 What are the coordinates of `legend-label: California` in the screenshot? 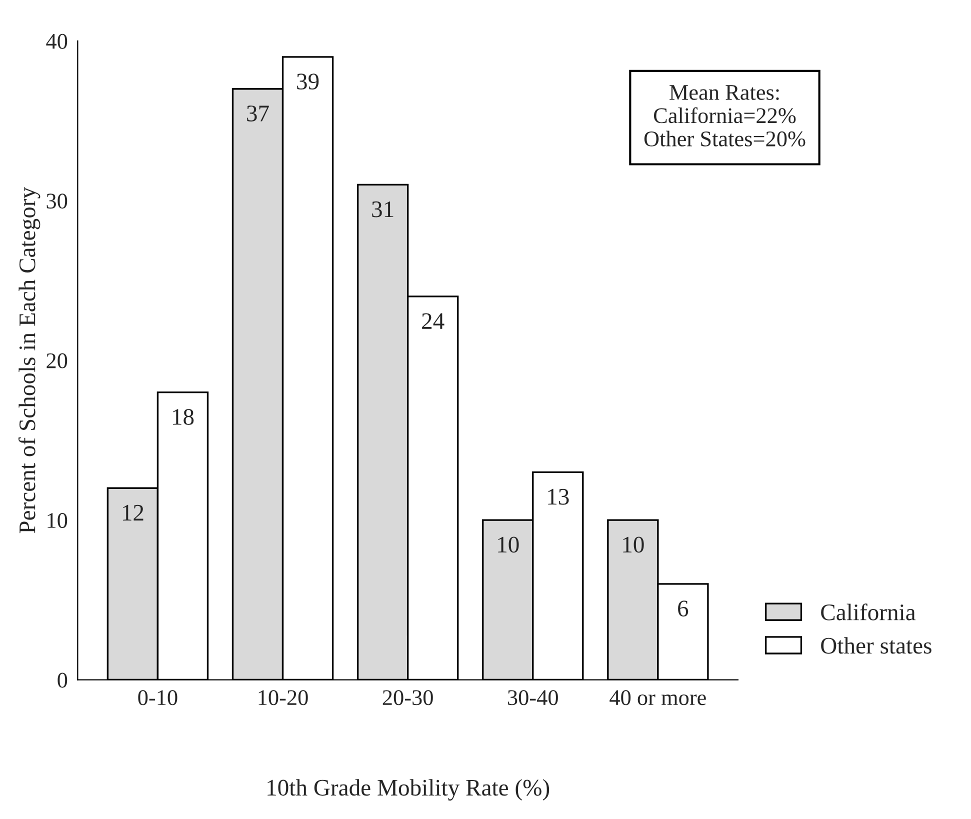 It's located at (868, 612).